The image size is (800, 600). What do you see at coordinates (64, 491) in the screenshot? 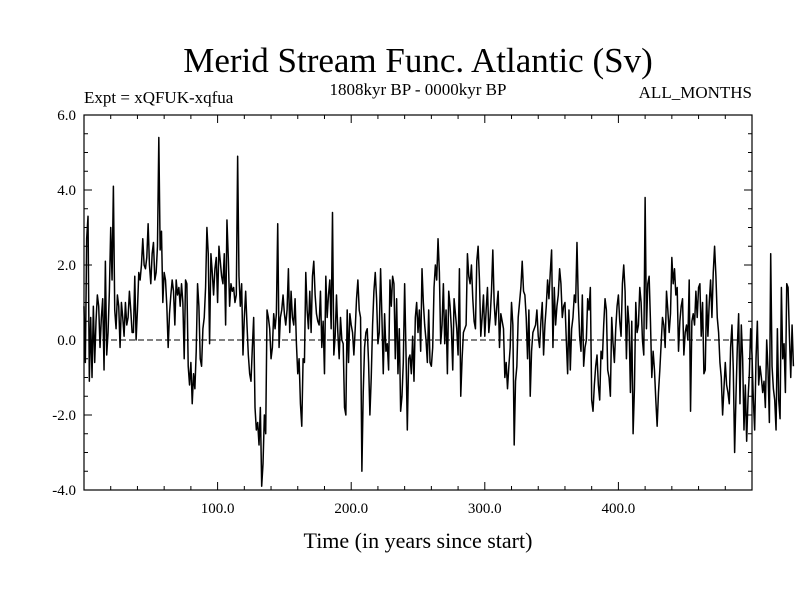
I see `y-tick-label: -4.0` at bounding box center [64, 491].